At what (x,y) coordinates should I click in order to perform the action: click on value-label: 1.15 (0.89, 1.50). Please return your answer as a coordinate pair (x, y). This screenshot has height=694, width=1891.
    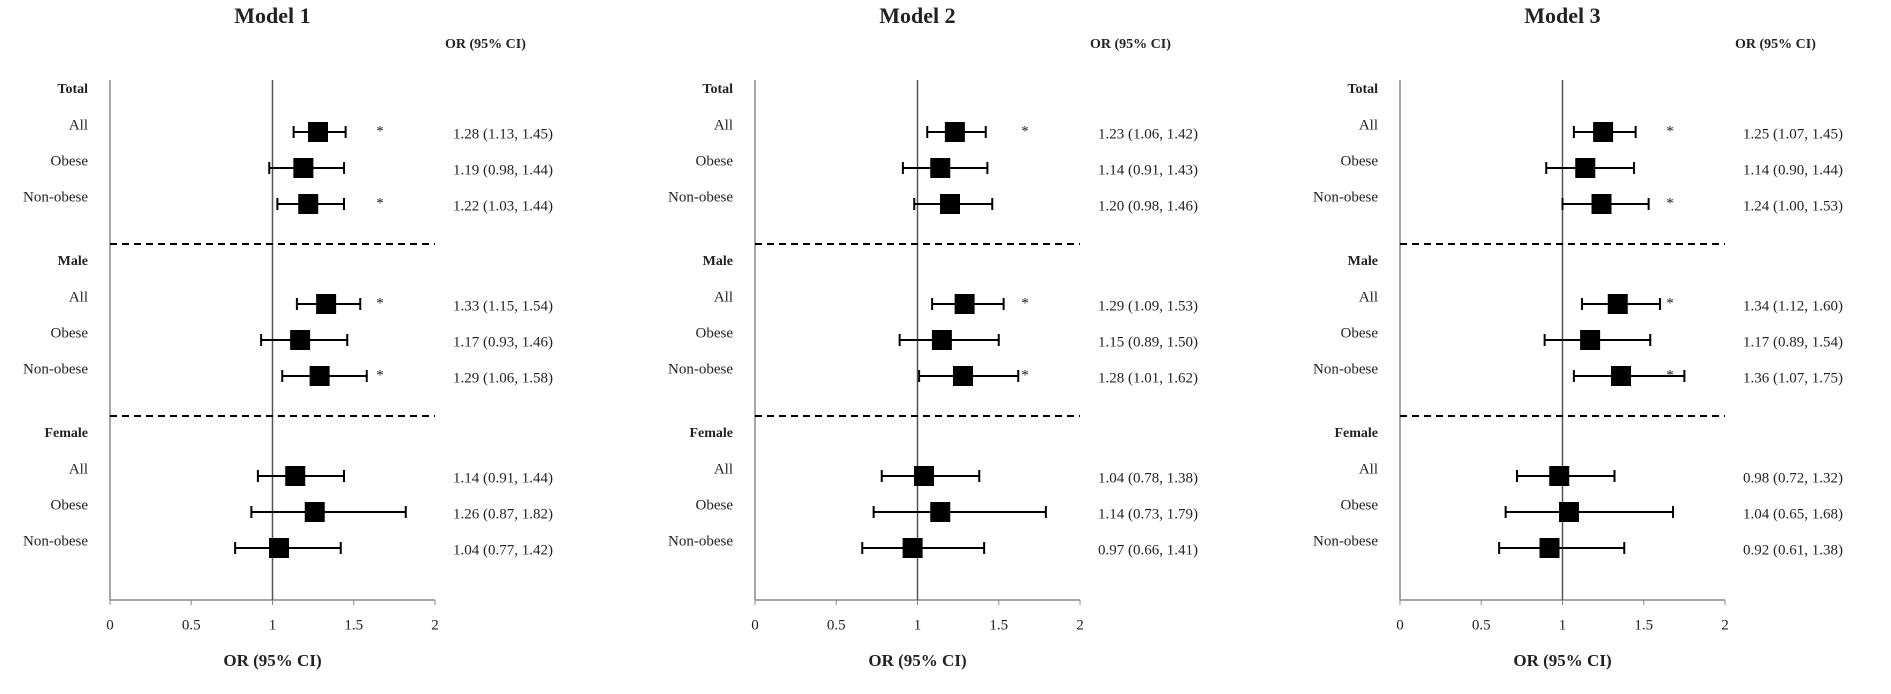
    Looking at the image, I should click on (1148, 342).